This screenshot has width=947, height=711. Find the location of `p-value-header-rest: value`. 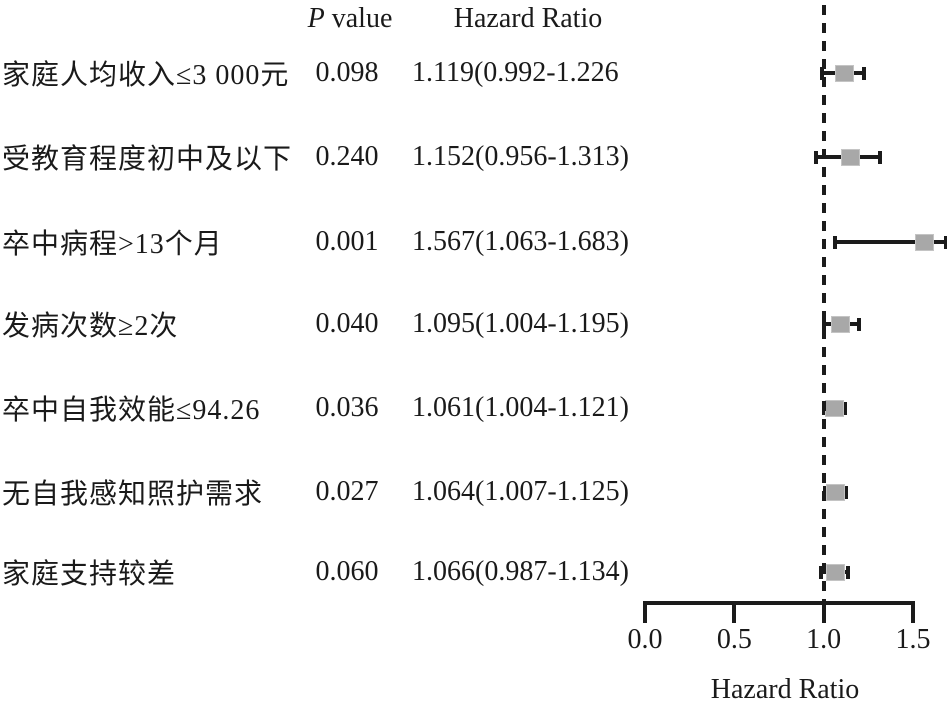

p-value-header-rest: value is located at coordinates (358, 18).